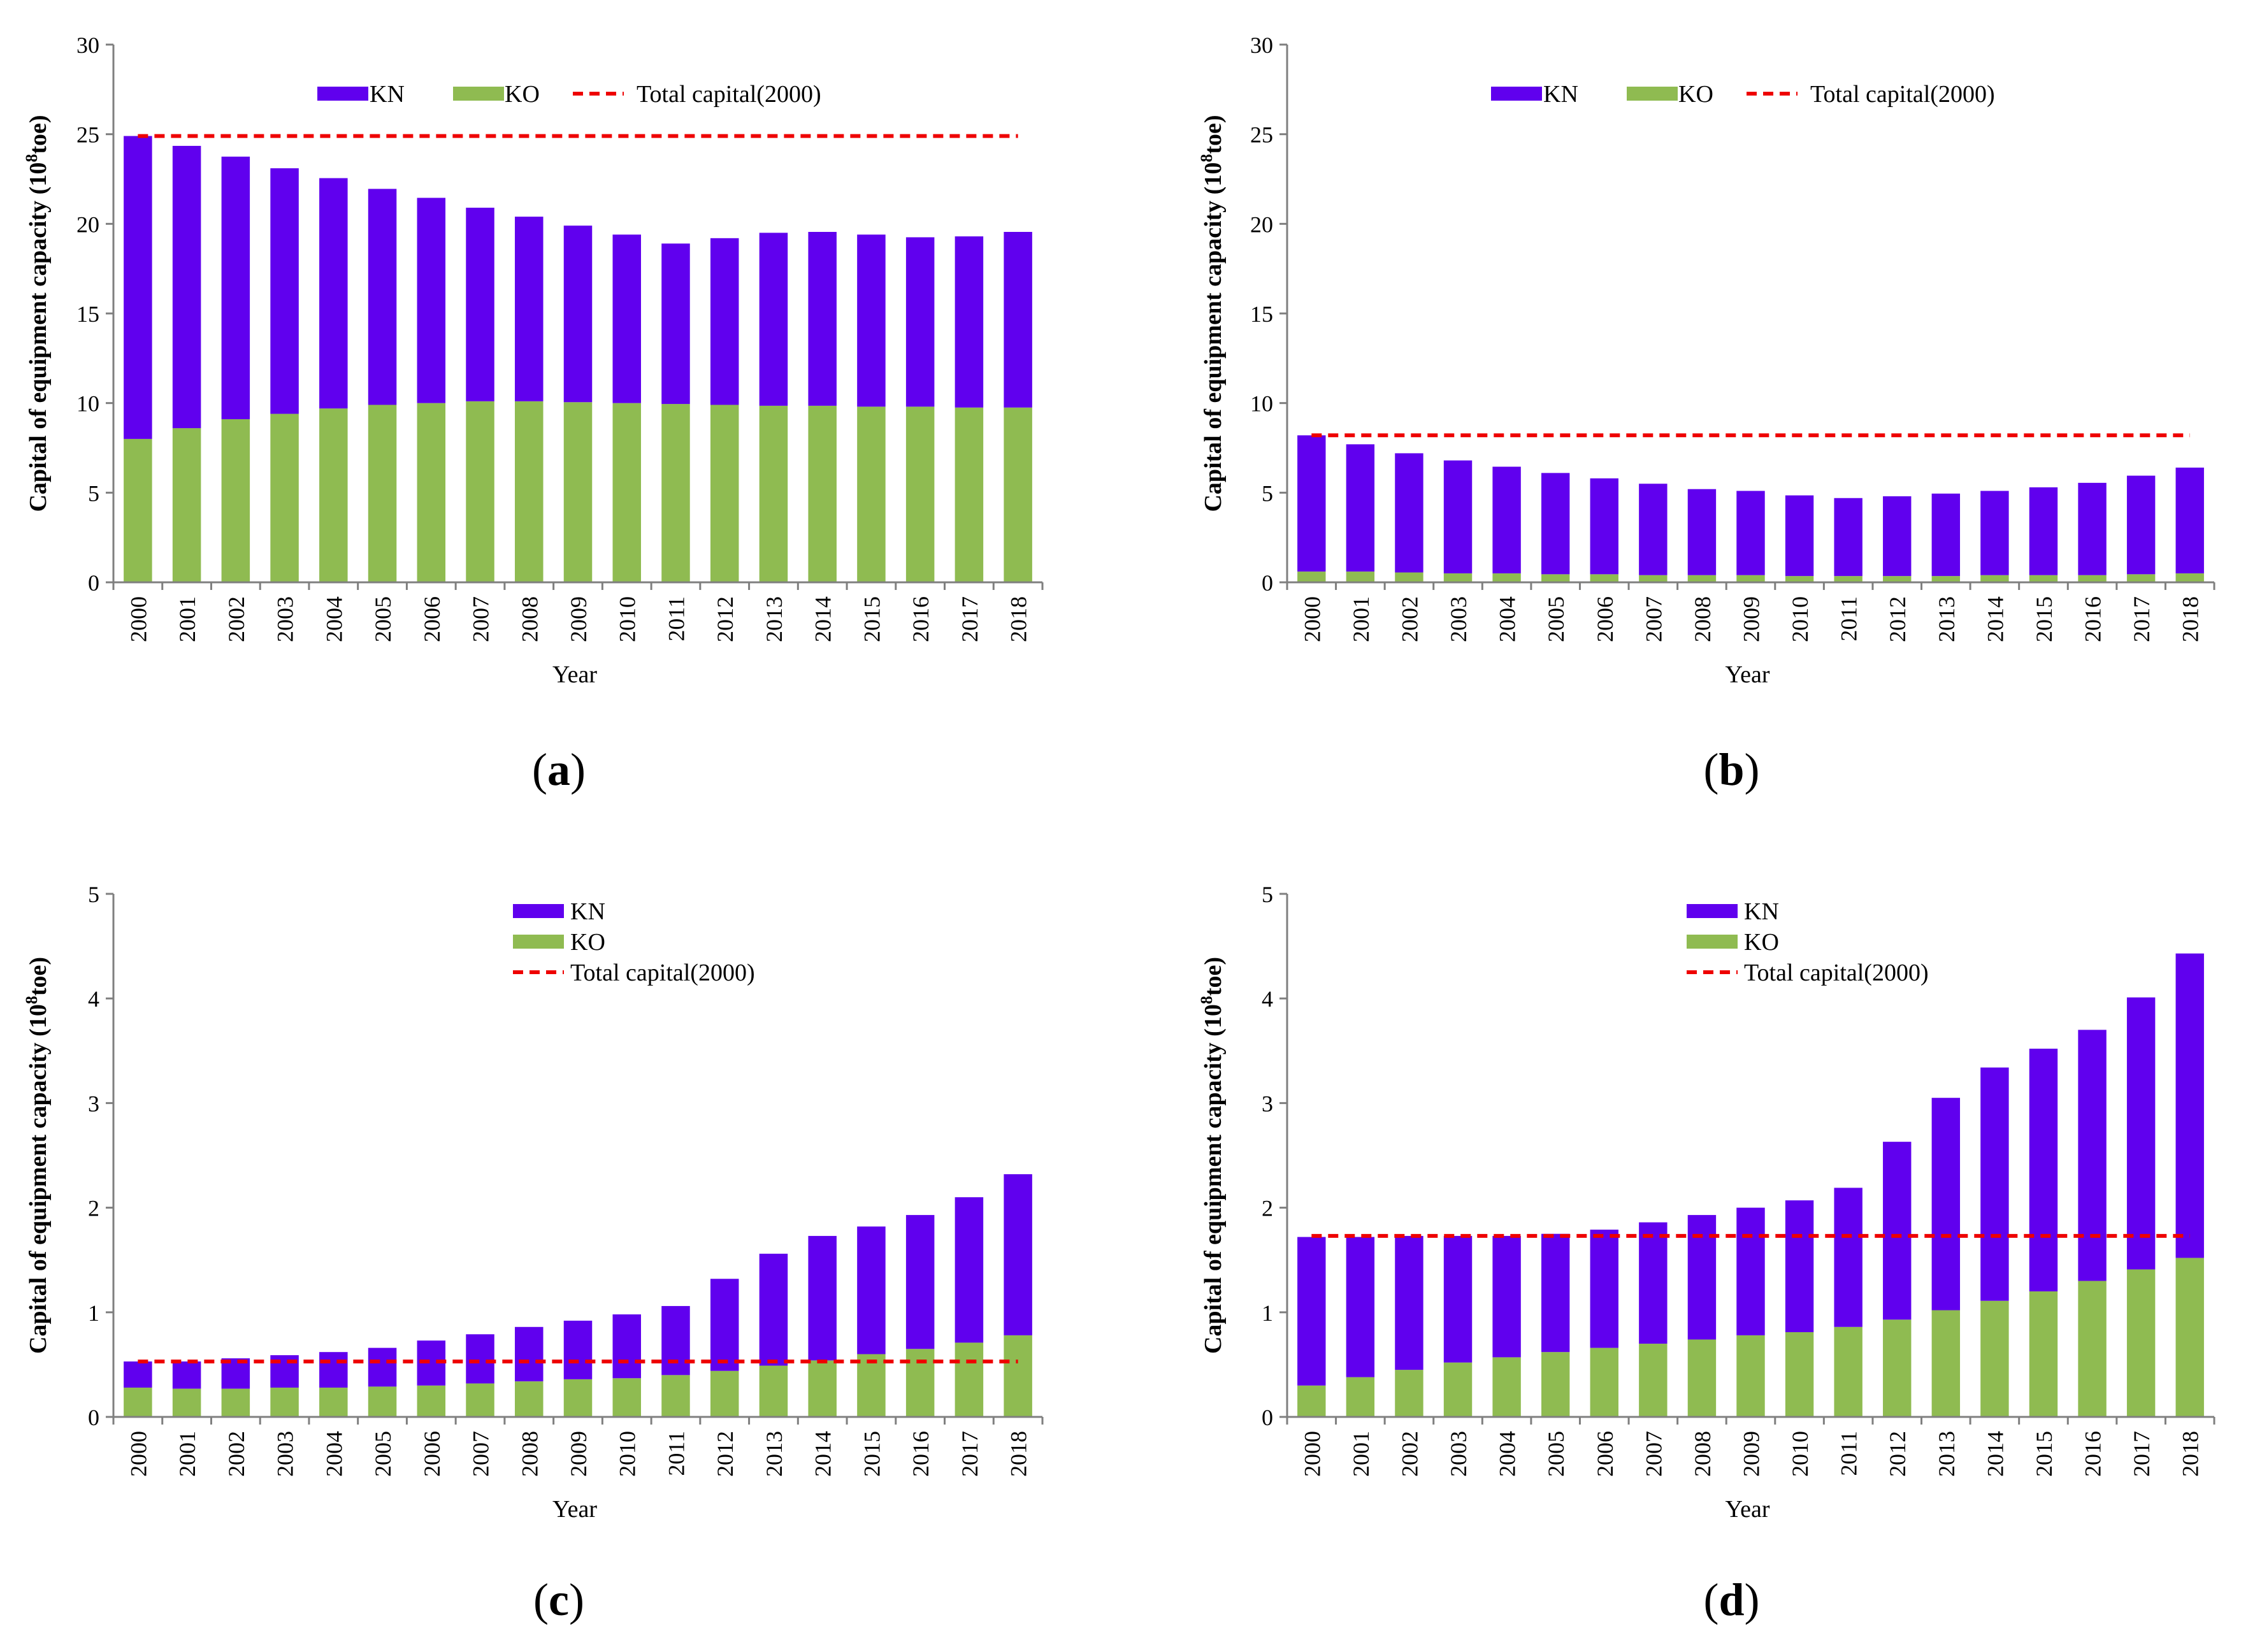  What do you see at coordinates (1206, 158) in the screenshot?
I see `y-axis-title-sup: 8` at bounding box center [1206, 158].